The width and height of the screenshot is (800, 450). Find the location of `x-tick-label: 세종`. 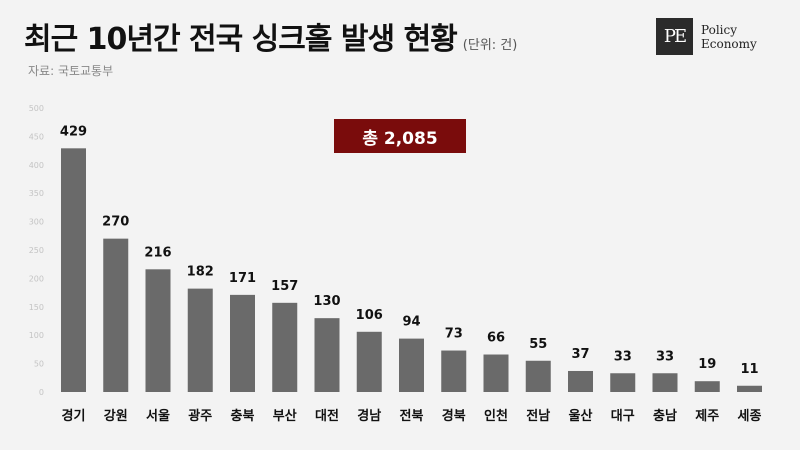

x-tick-label: 세종 is located at coordinates (750, 416).